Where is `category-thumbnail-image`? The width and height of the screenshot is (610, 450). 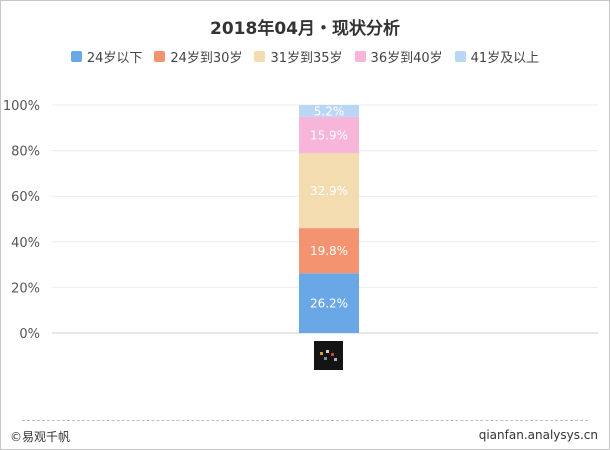
category-thumbnail-image is located at coordinates (328, 355).